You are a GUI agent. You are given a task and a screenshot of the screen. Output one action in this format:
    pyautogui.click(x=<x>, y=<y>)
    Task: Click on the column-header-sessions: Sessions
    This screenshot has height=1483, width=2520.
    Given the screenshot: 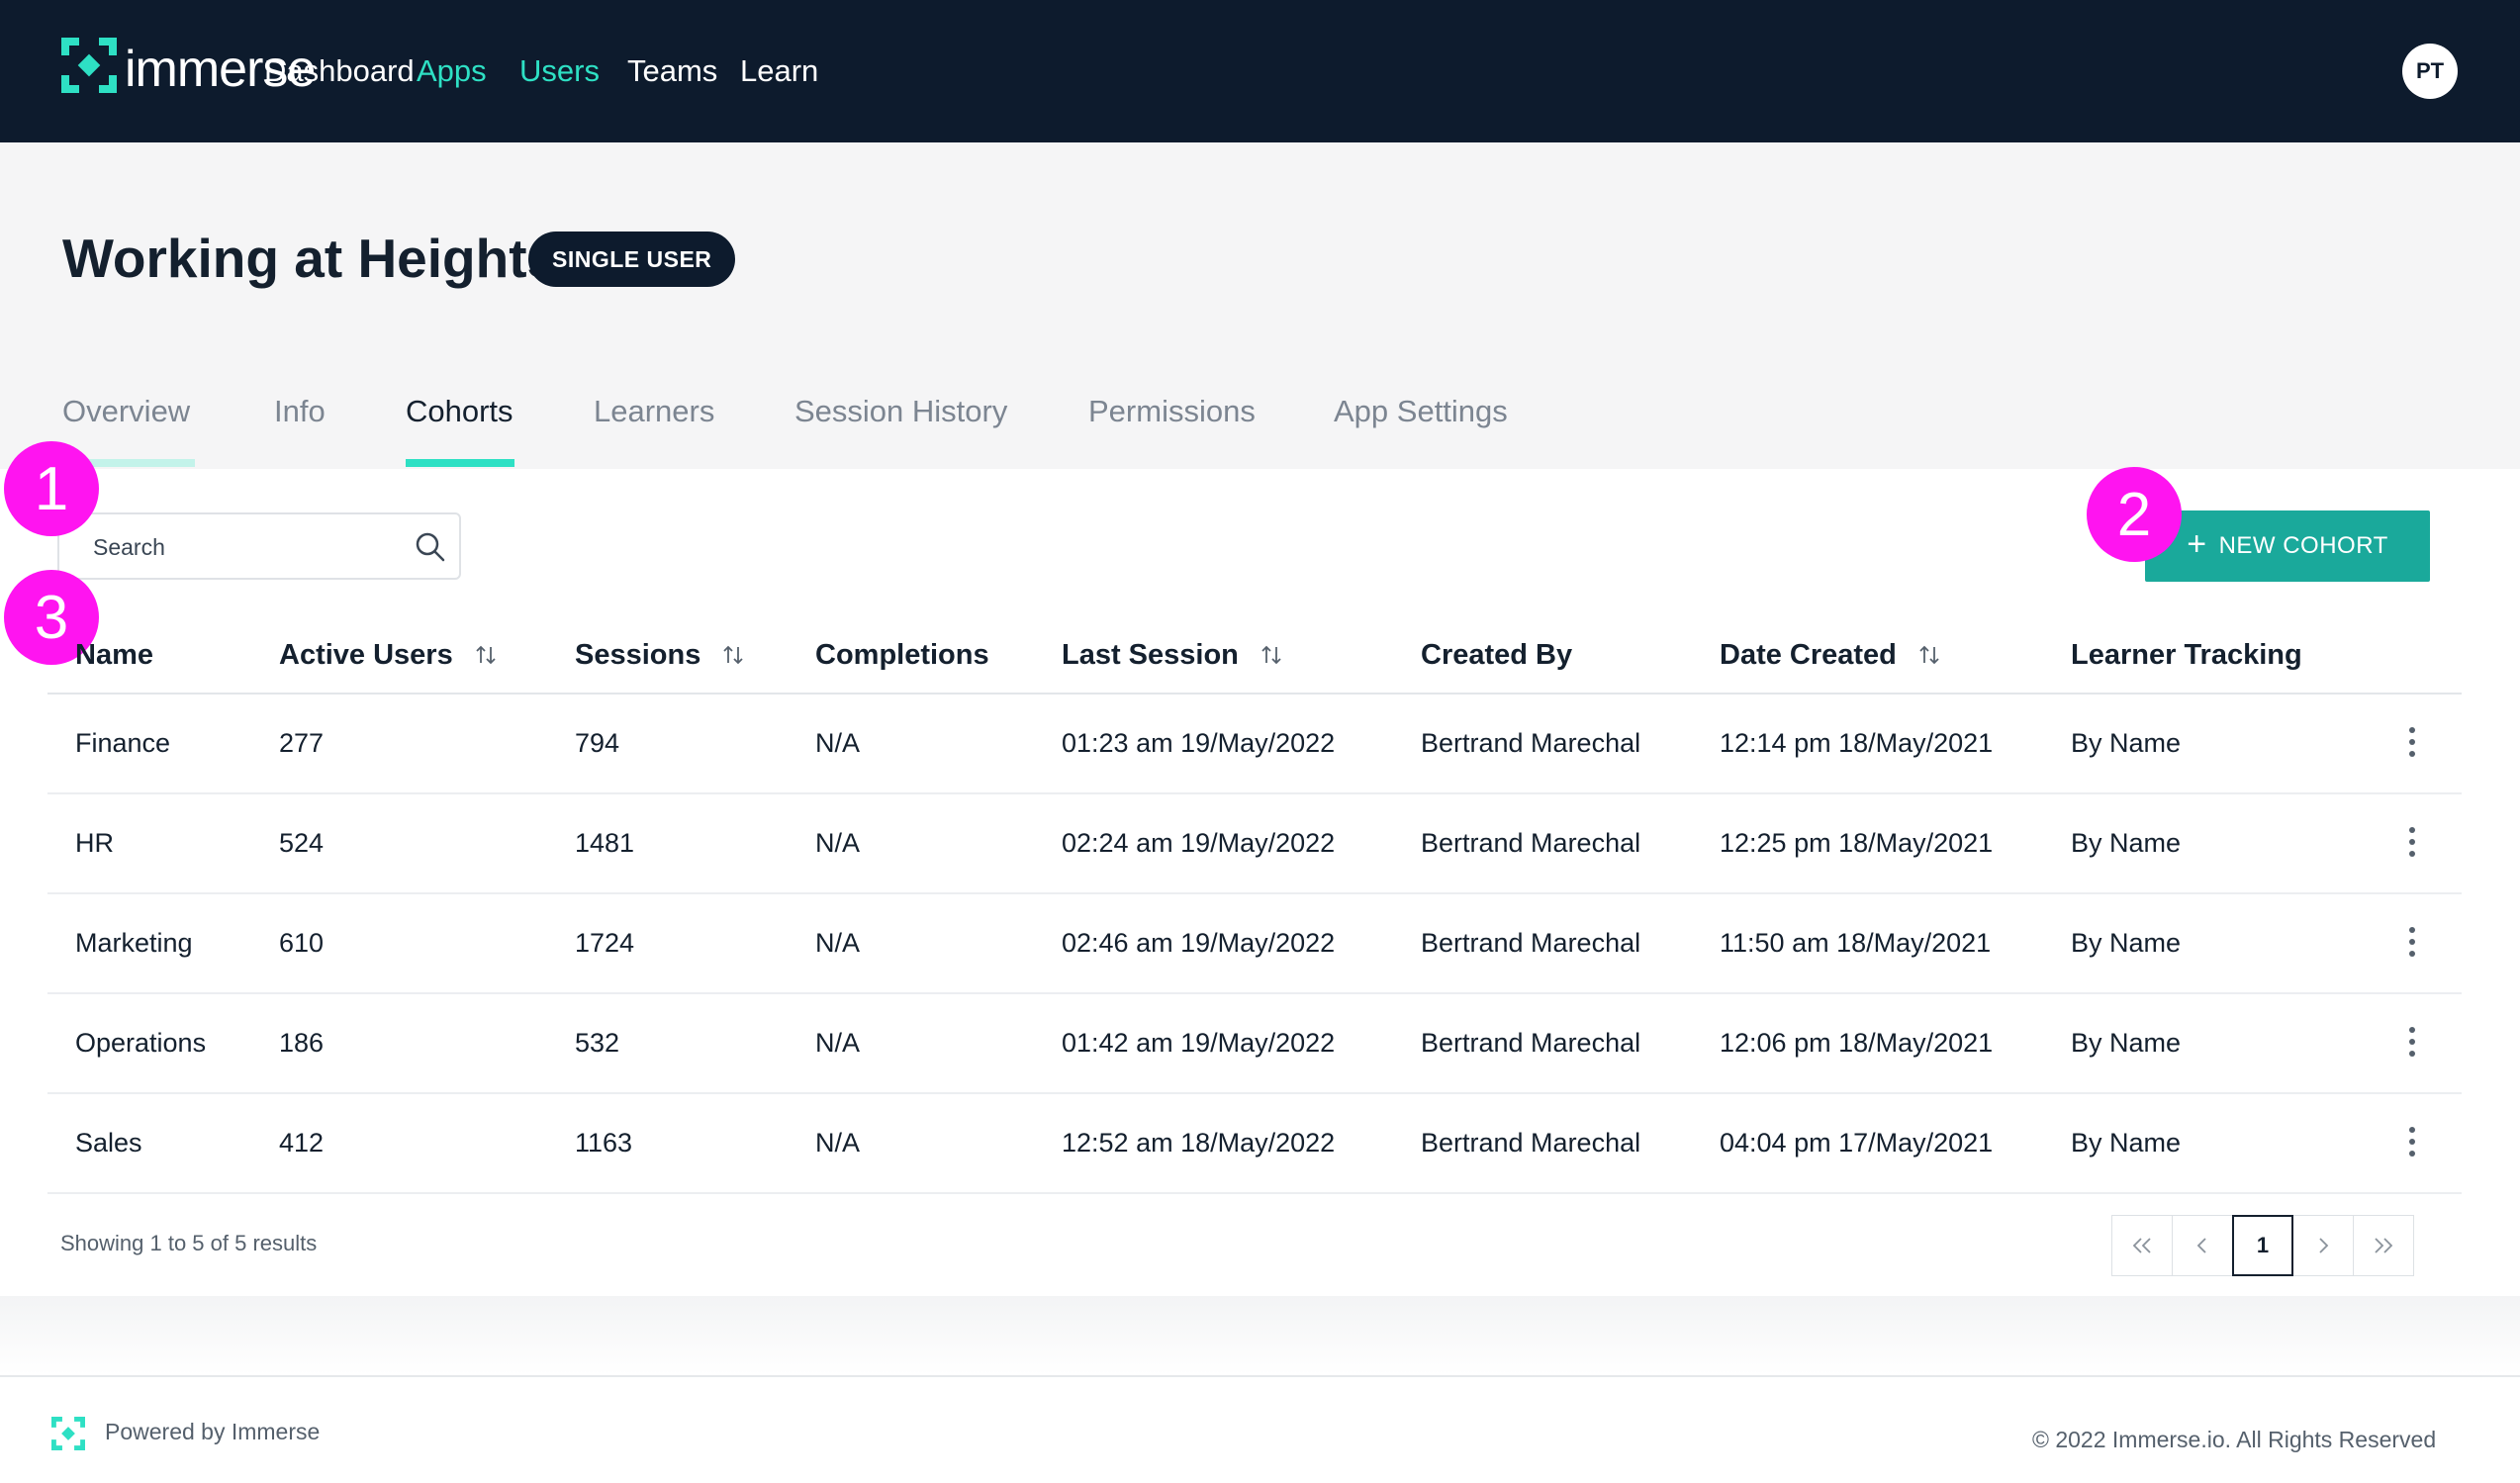 What is the action you would take?
    pyautogui.click(x=659, y=655)
    